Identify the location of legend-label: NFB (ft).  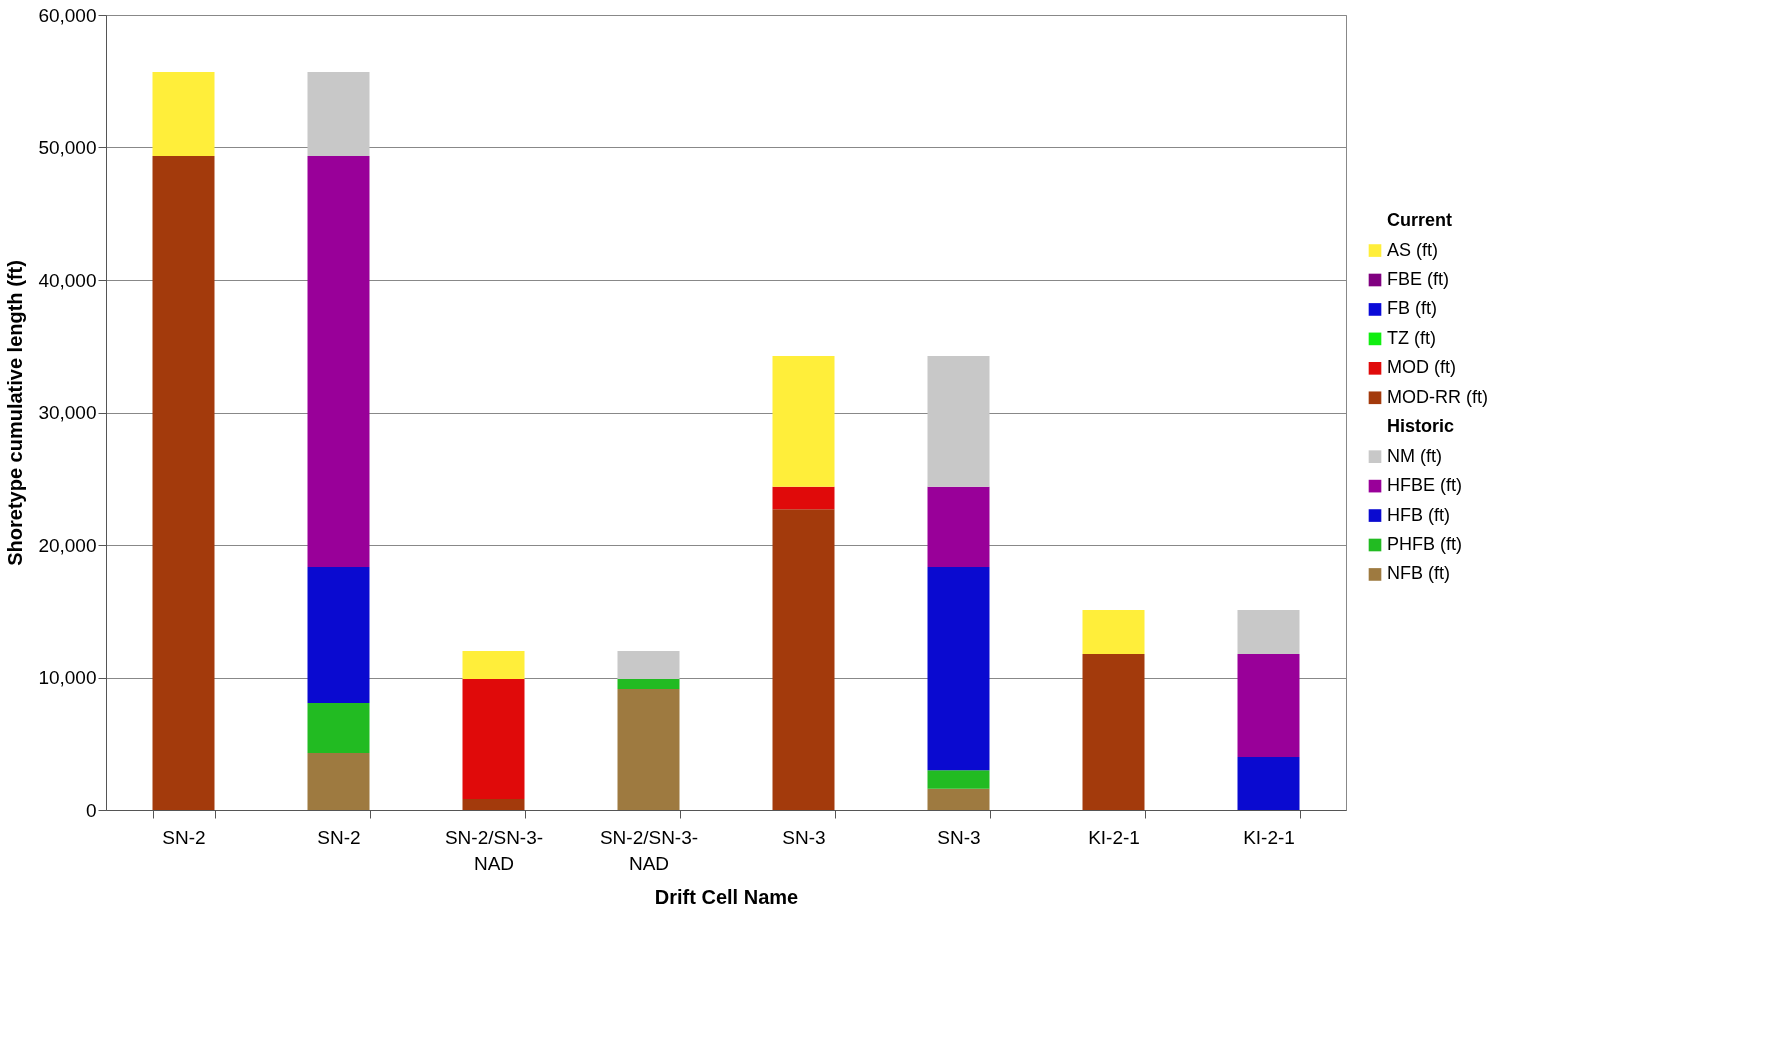
(1418, 573).